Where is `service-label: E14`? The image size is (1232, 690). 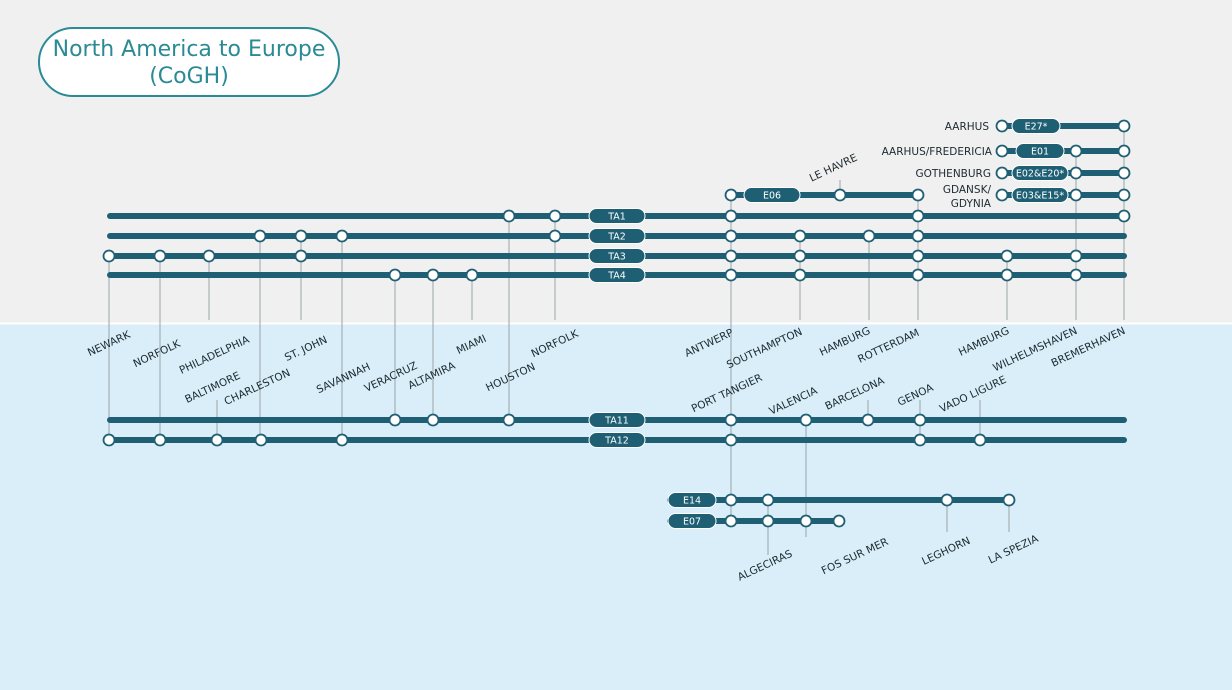
service-label: E14 is located at coordinates (692, 501).